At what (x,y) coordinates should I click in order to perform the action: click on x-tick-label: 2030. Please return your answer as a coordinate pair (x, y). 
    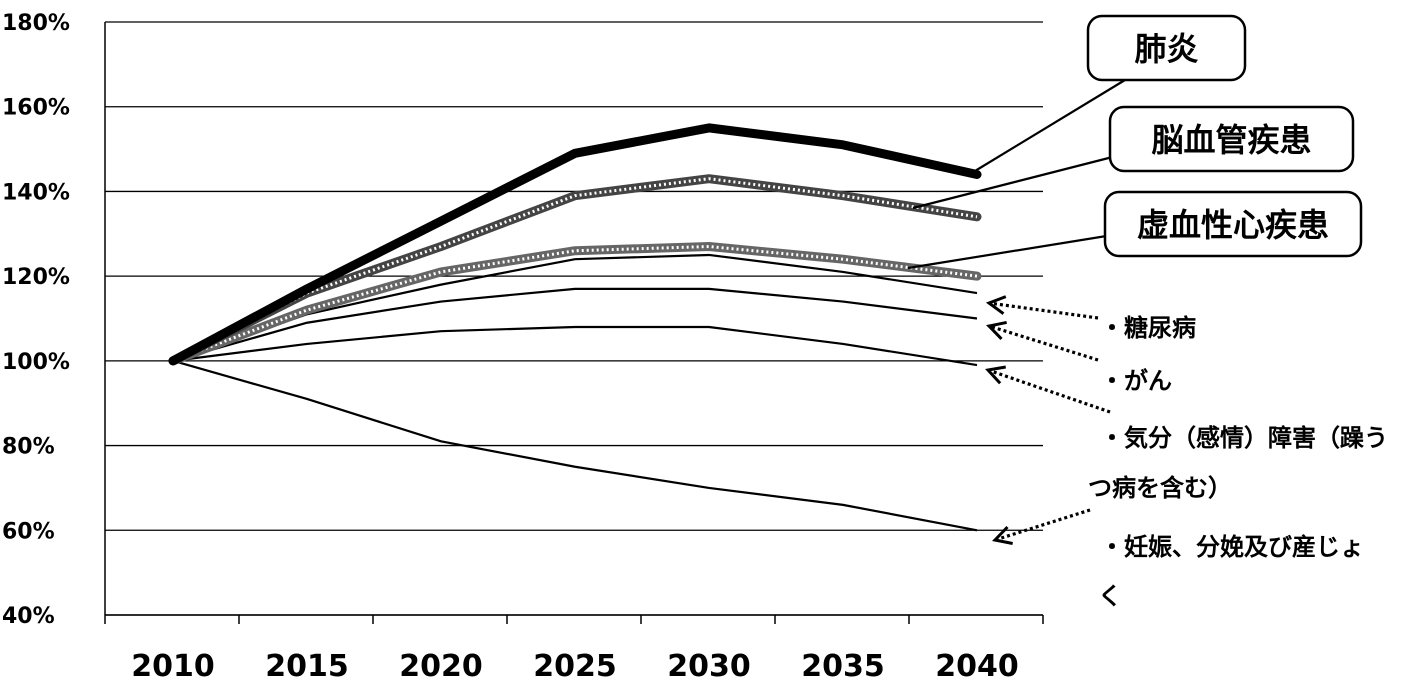
    Looking at the image, I should click on (709, 665).